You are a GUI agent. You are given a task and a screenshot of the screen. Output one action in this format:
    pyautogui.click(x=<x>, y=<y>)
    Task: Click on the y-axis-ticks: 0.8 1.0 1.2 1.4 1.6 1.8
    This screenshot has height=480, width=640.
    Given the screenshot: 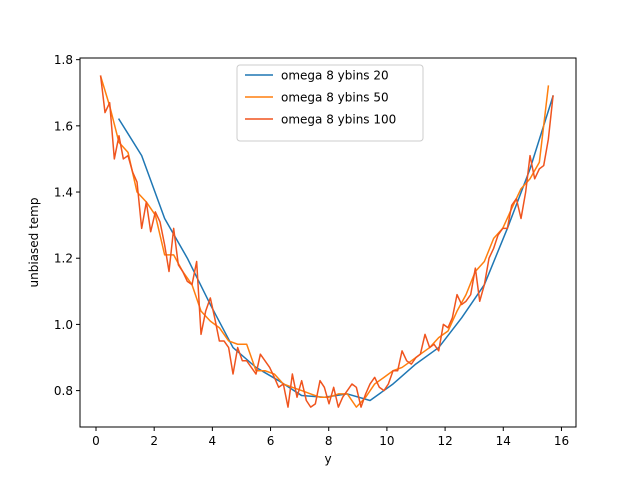 What is the action you would take?
    pyautogui.click(x=67, y=225)
    